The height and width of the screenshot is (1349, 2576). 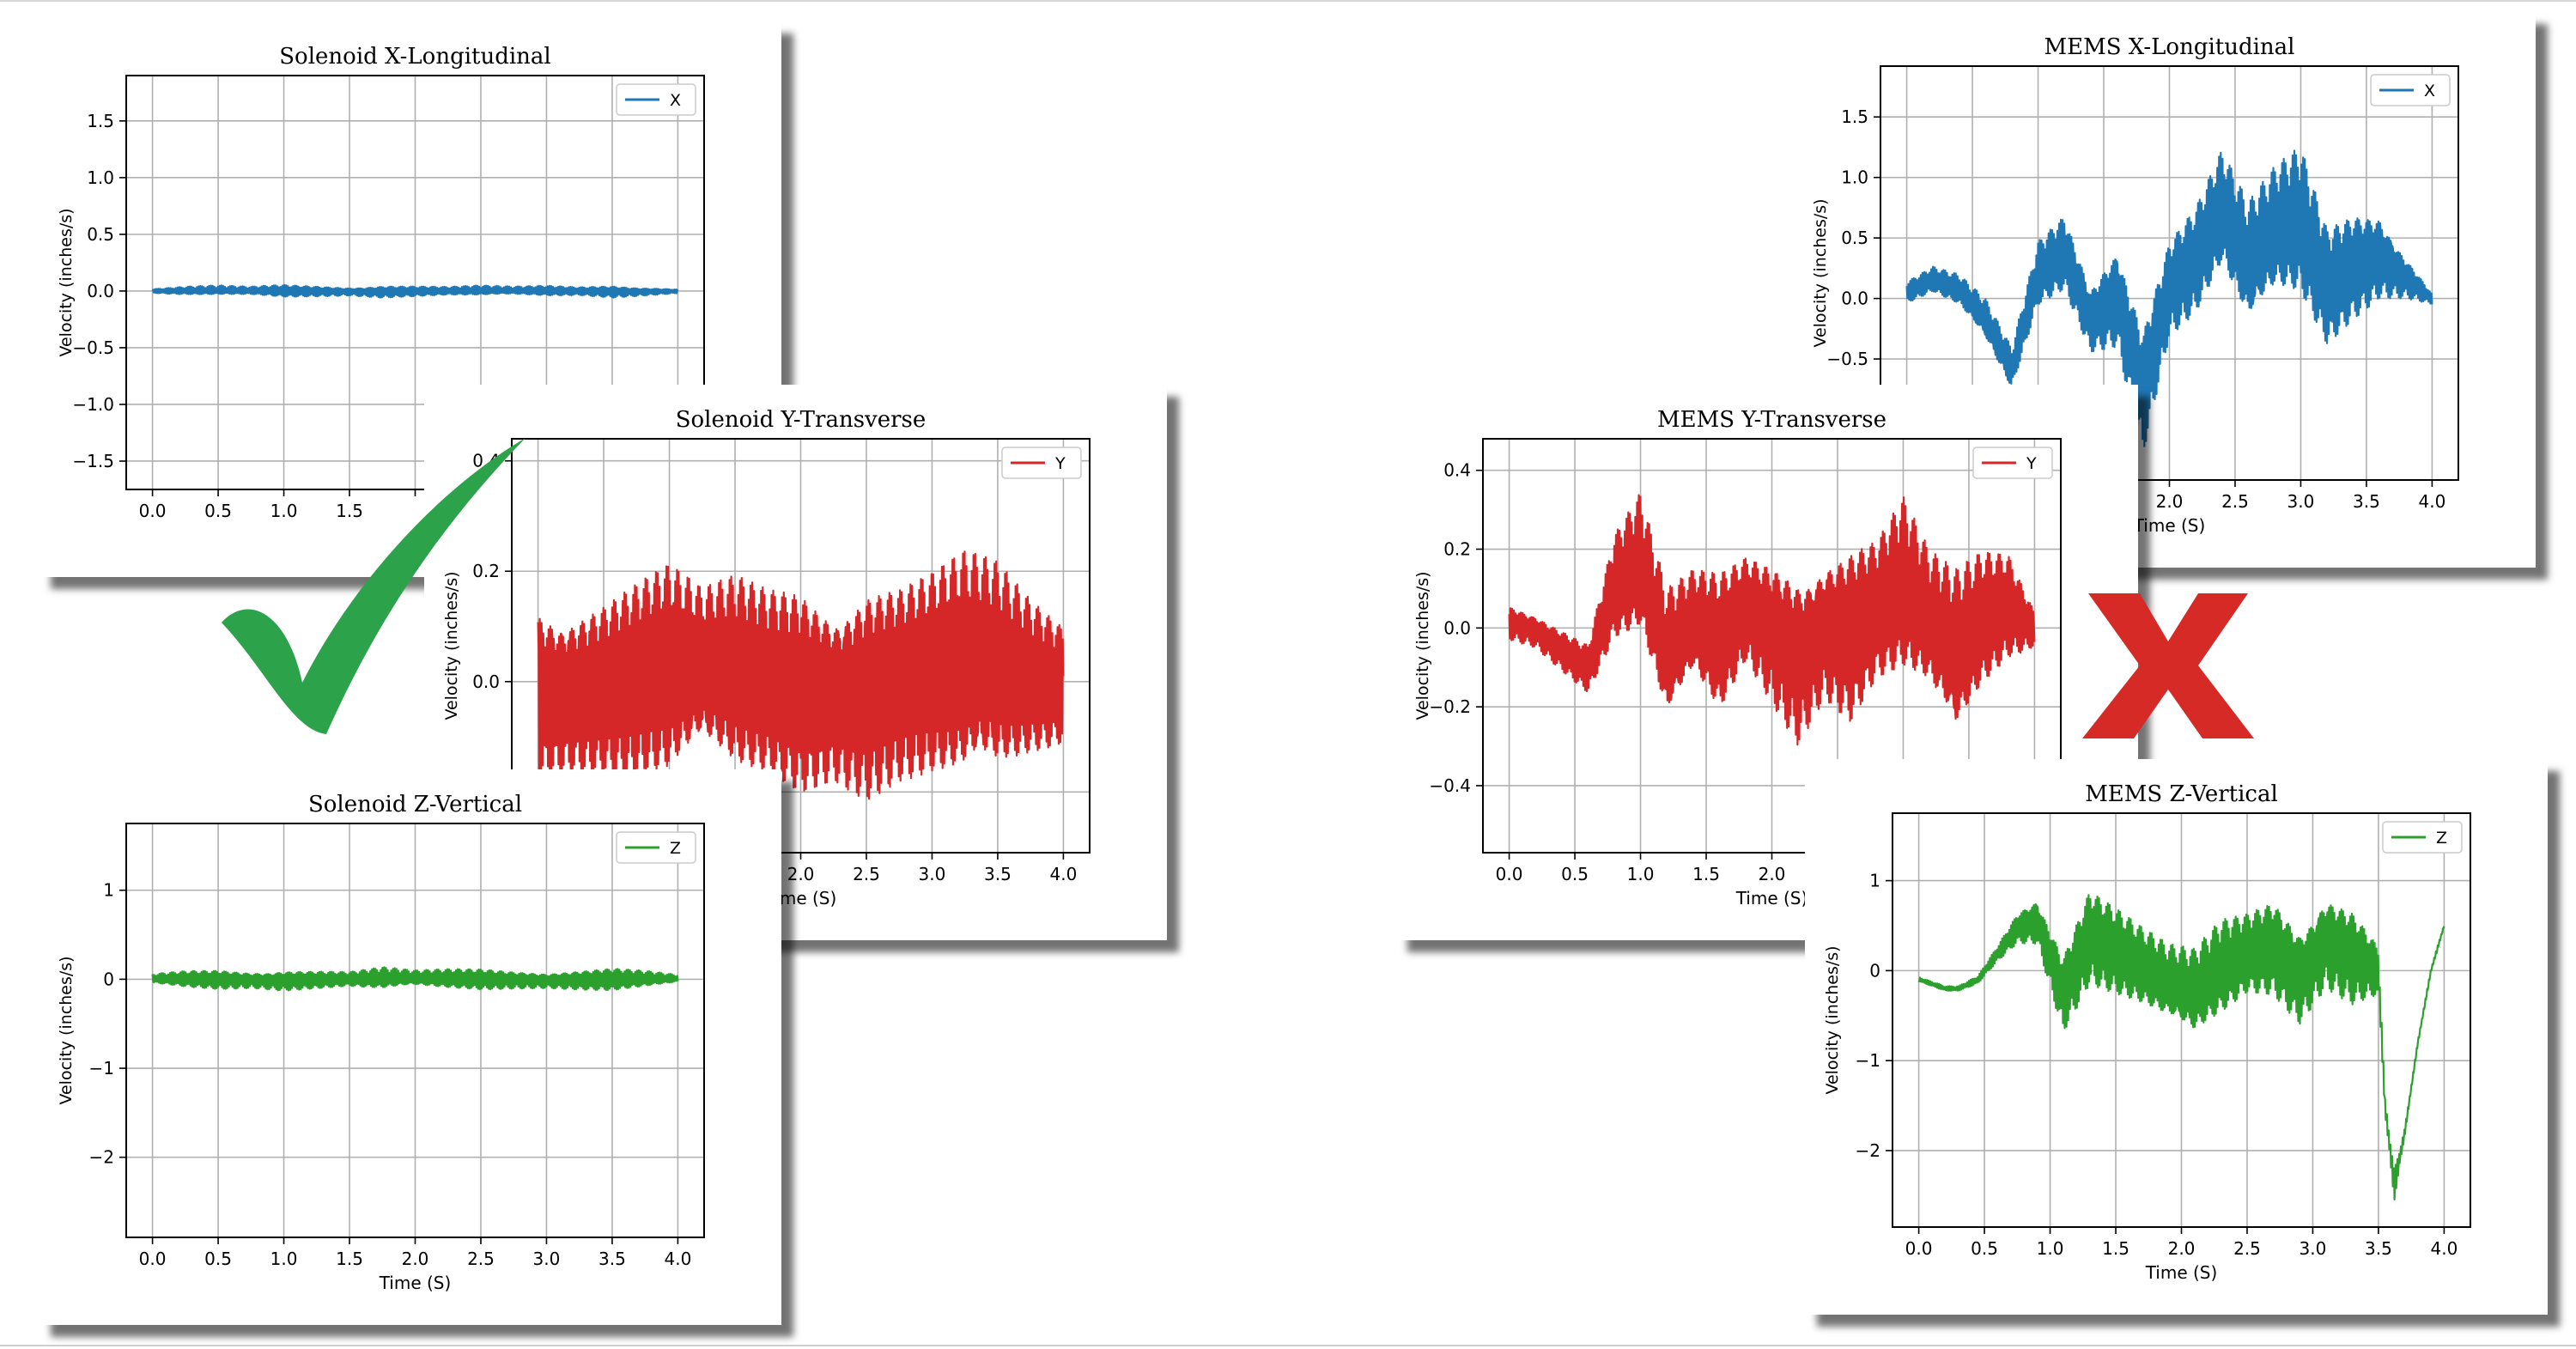 What do you see at coordinates (2181, 794) in the screenshot?
I see `chart-title: MEMS Z-Vertical` at bounding box center [2181, 794].